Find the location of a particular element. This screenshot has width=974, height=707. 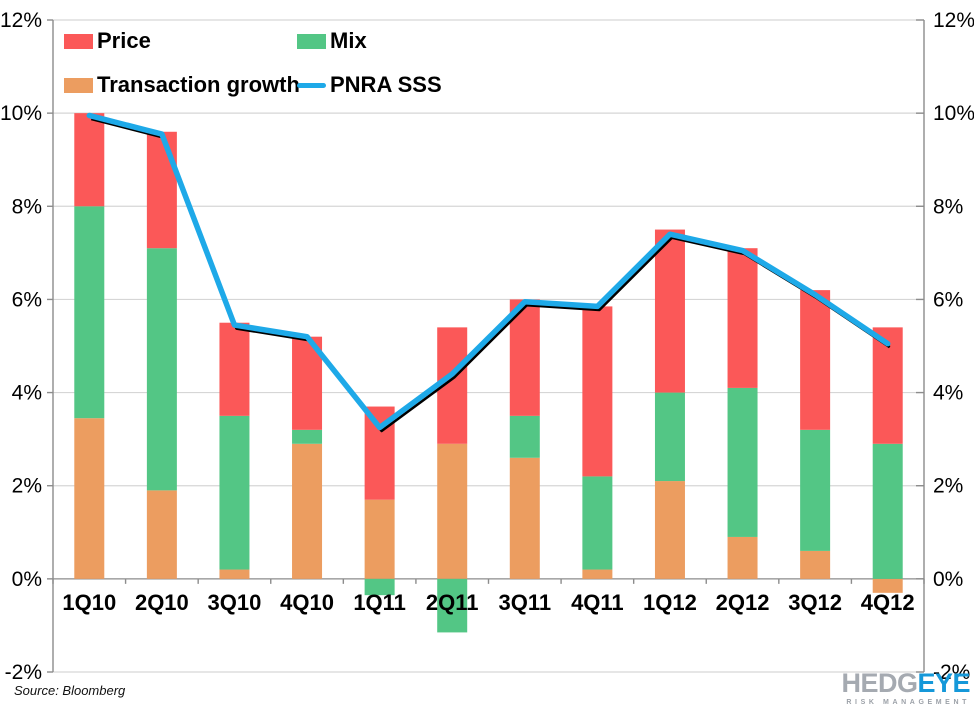

legend-item-pnra-sss: PNRA SSS is located at coordinates (369, 85).